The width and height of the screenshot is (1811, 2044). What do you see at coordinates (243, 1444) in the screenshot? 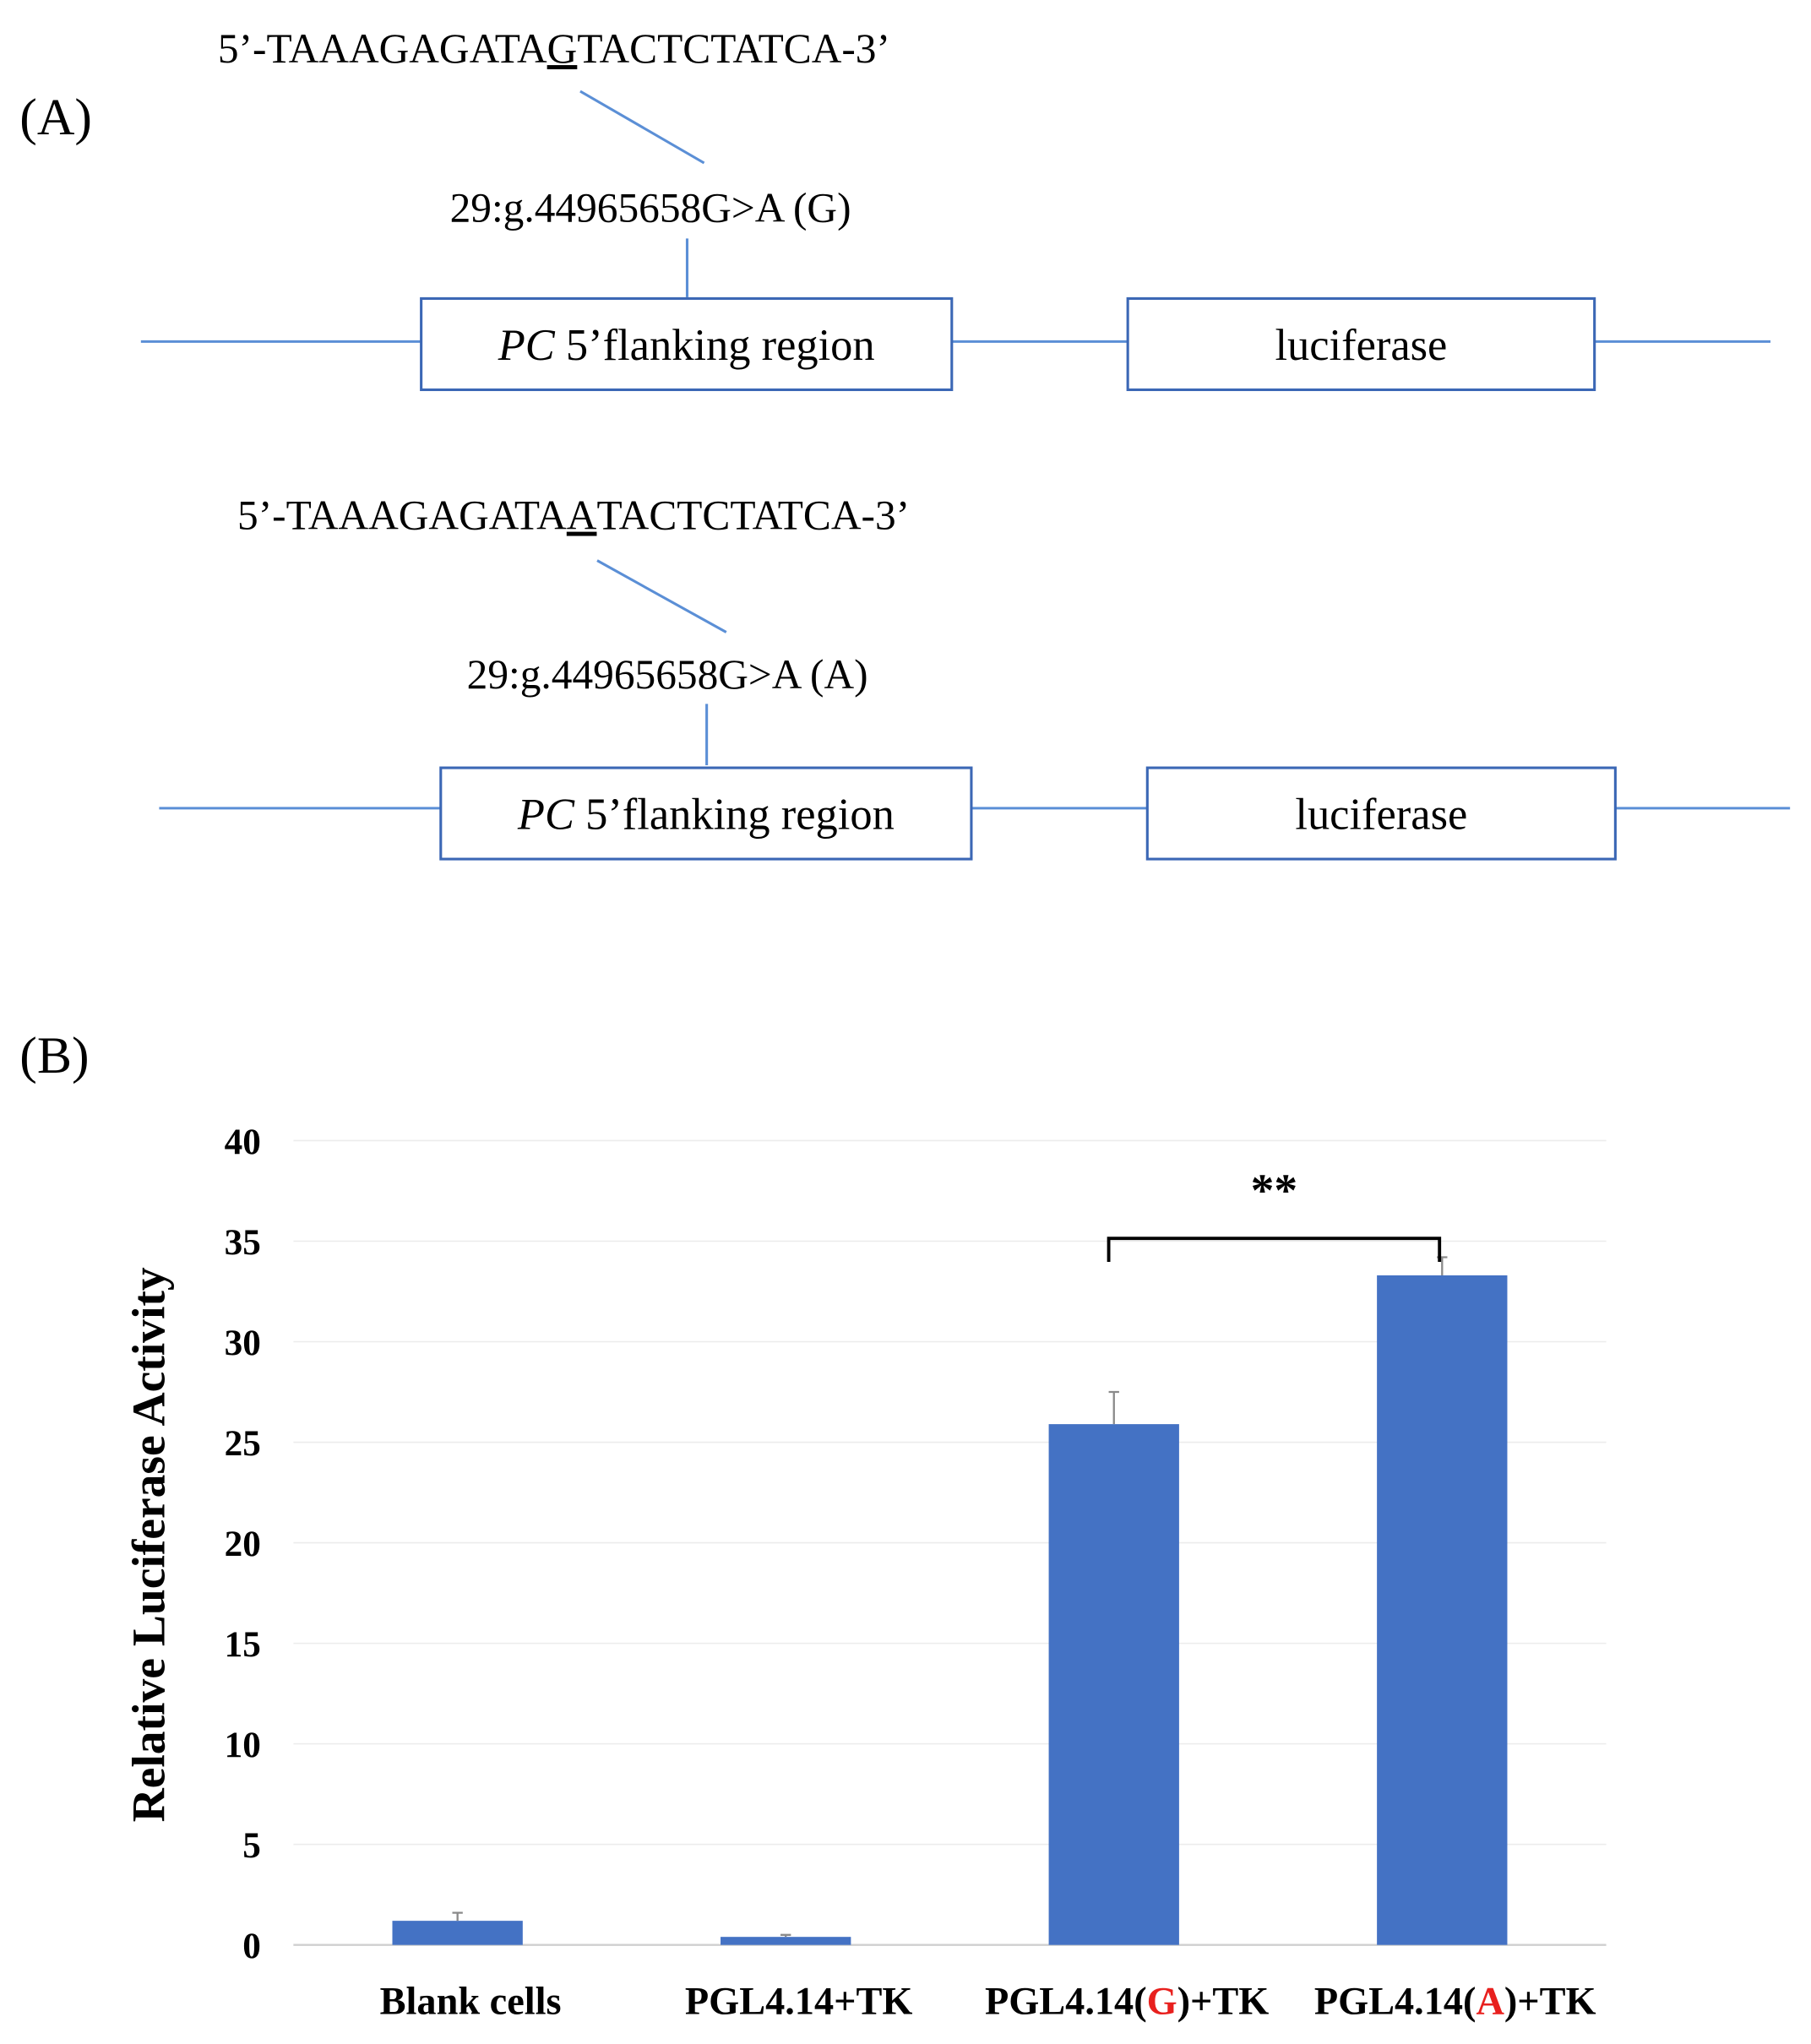
I see `y-tick-label: 25` at bounding box center [243, 1444].